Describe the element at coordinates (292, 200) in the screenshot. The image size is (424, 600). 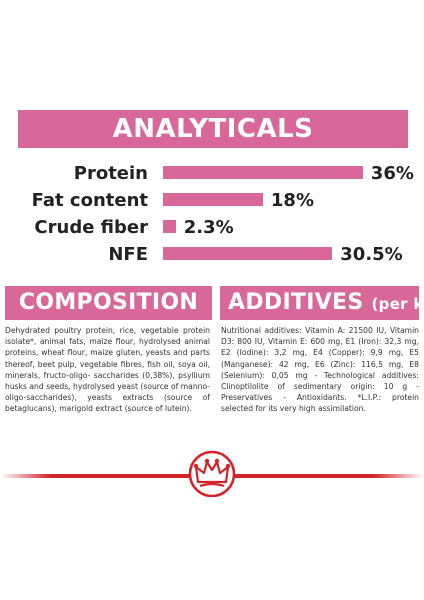
I see `constituent-value: 18%` at that location.